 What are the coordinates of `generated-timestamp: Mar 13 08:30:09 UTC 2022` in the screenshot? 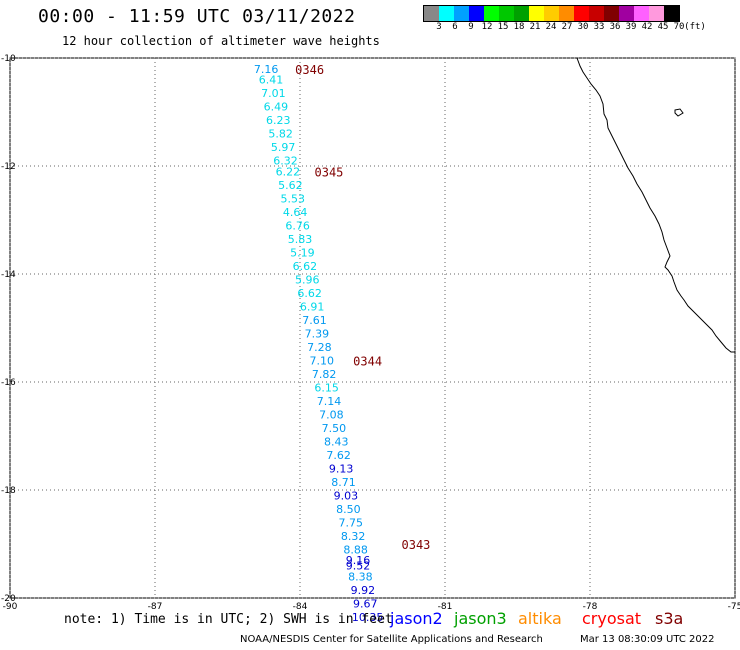 It's located at (647, 639).